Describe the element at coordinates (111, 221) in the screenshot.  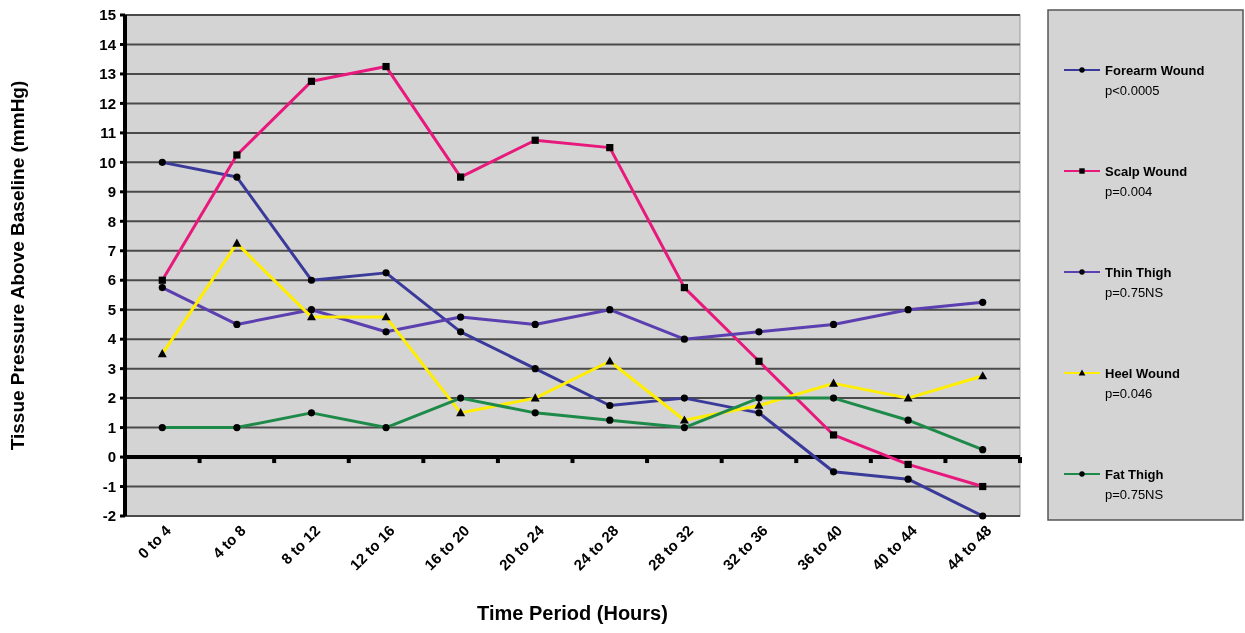
I see `y-tick-label: 8` at that location.